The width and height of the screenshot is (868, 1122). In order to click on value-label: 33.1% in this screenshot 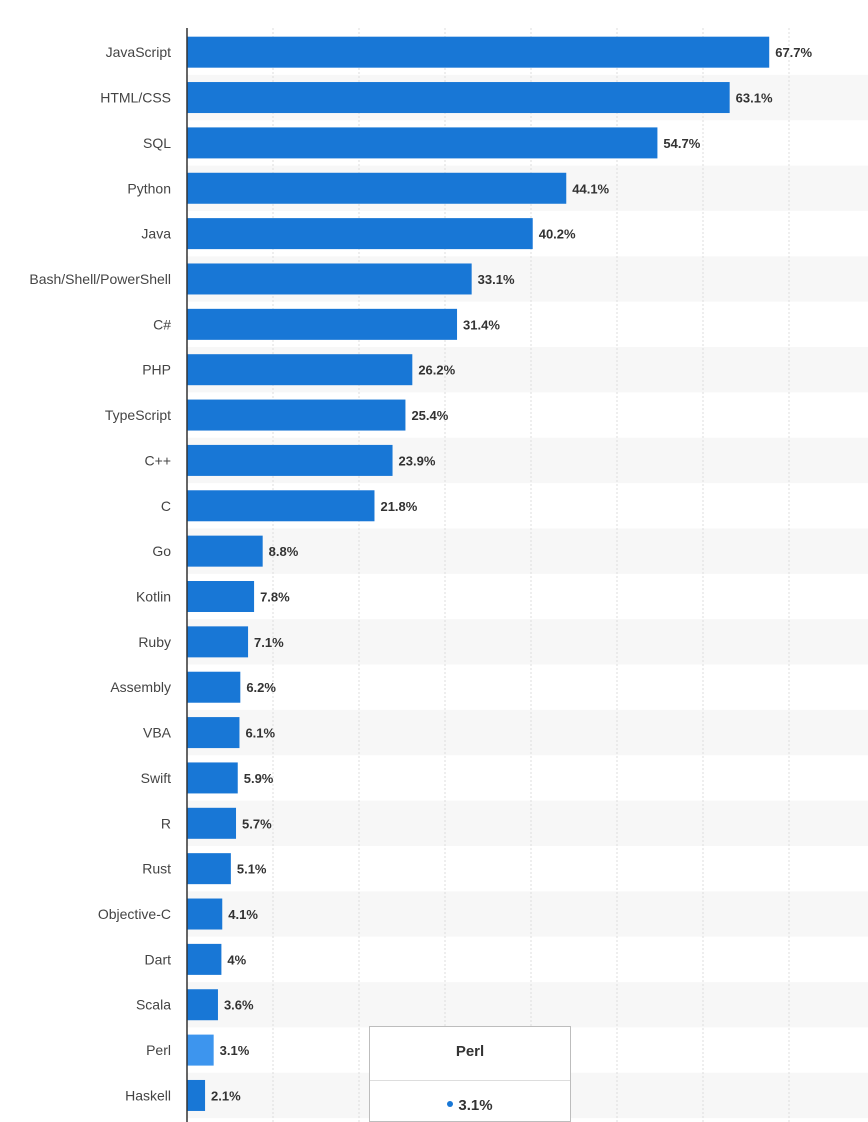, I will do `click(496, 279)`.